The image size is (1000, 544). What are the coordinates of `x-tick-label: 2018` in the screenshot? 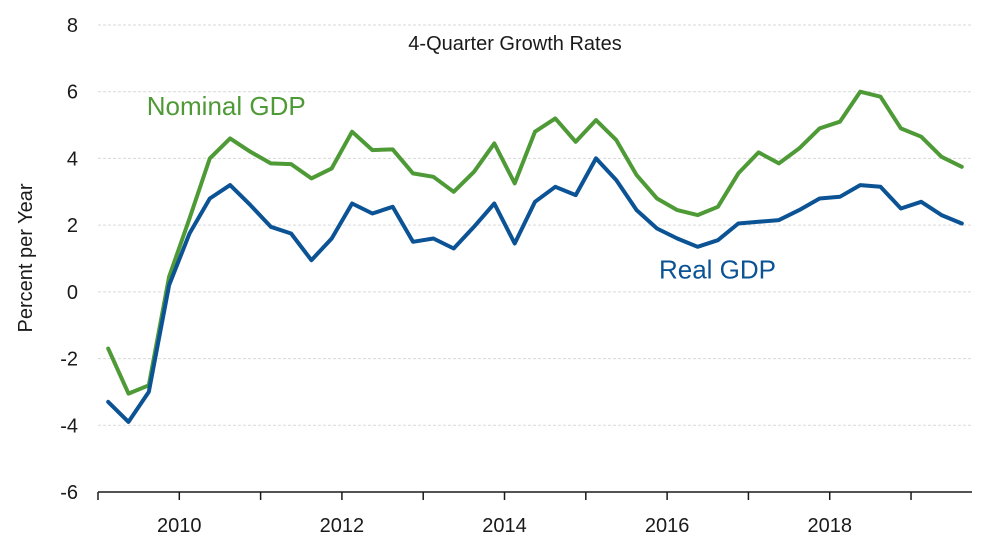 It's located at (829, 526).